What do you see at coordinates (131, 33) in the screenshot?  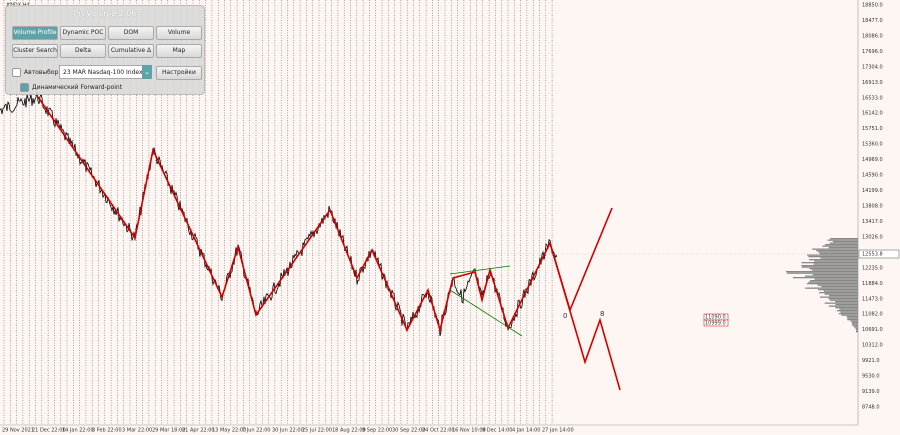 I see `mode-button: DOM` at bounding box center [131, 33].